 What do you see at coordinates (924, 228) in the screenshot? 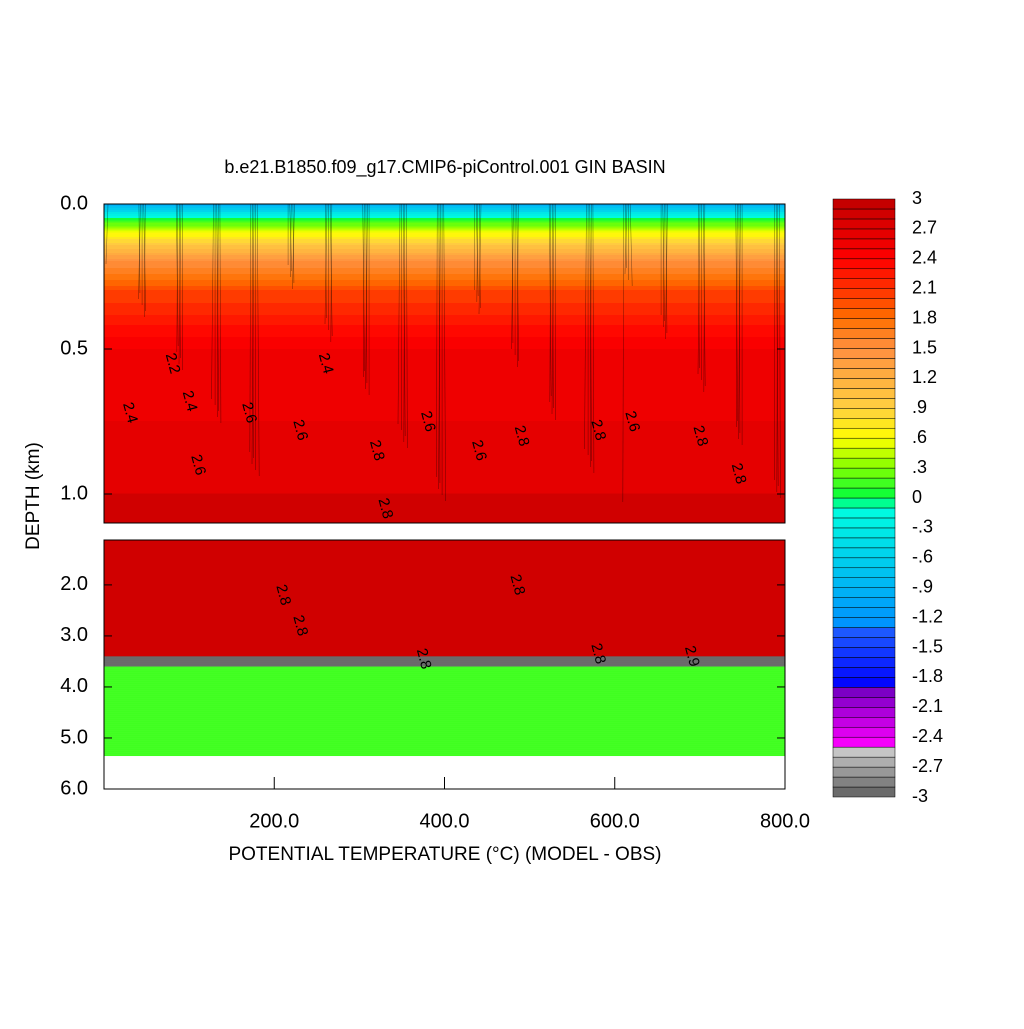
I see `colorbar-label: 2.7` at bounding box center [924, 228].